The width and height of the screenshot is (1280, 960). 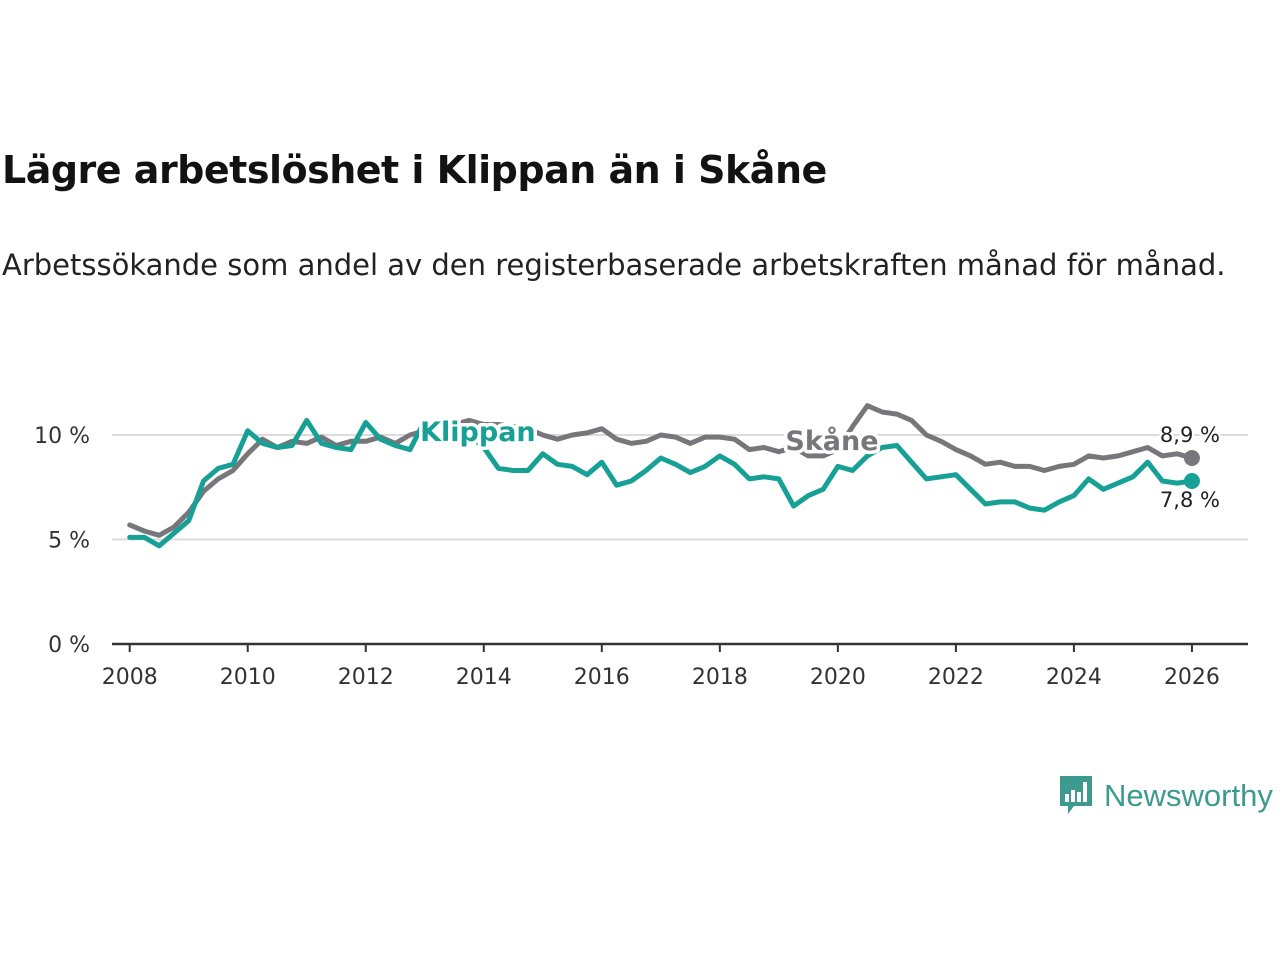 I want to click on x-tick-label: 2010, so click(x=248, y=677).